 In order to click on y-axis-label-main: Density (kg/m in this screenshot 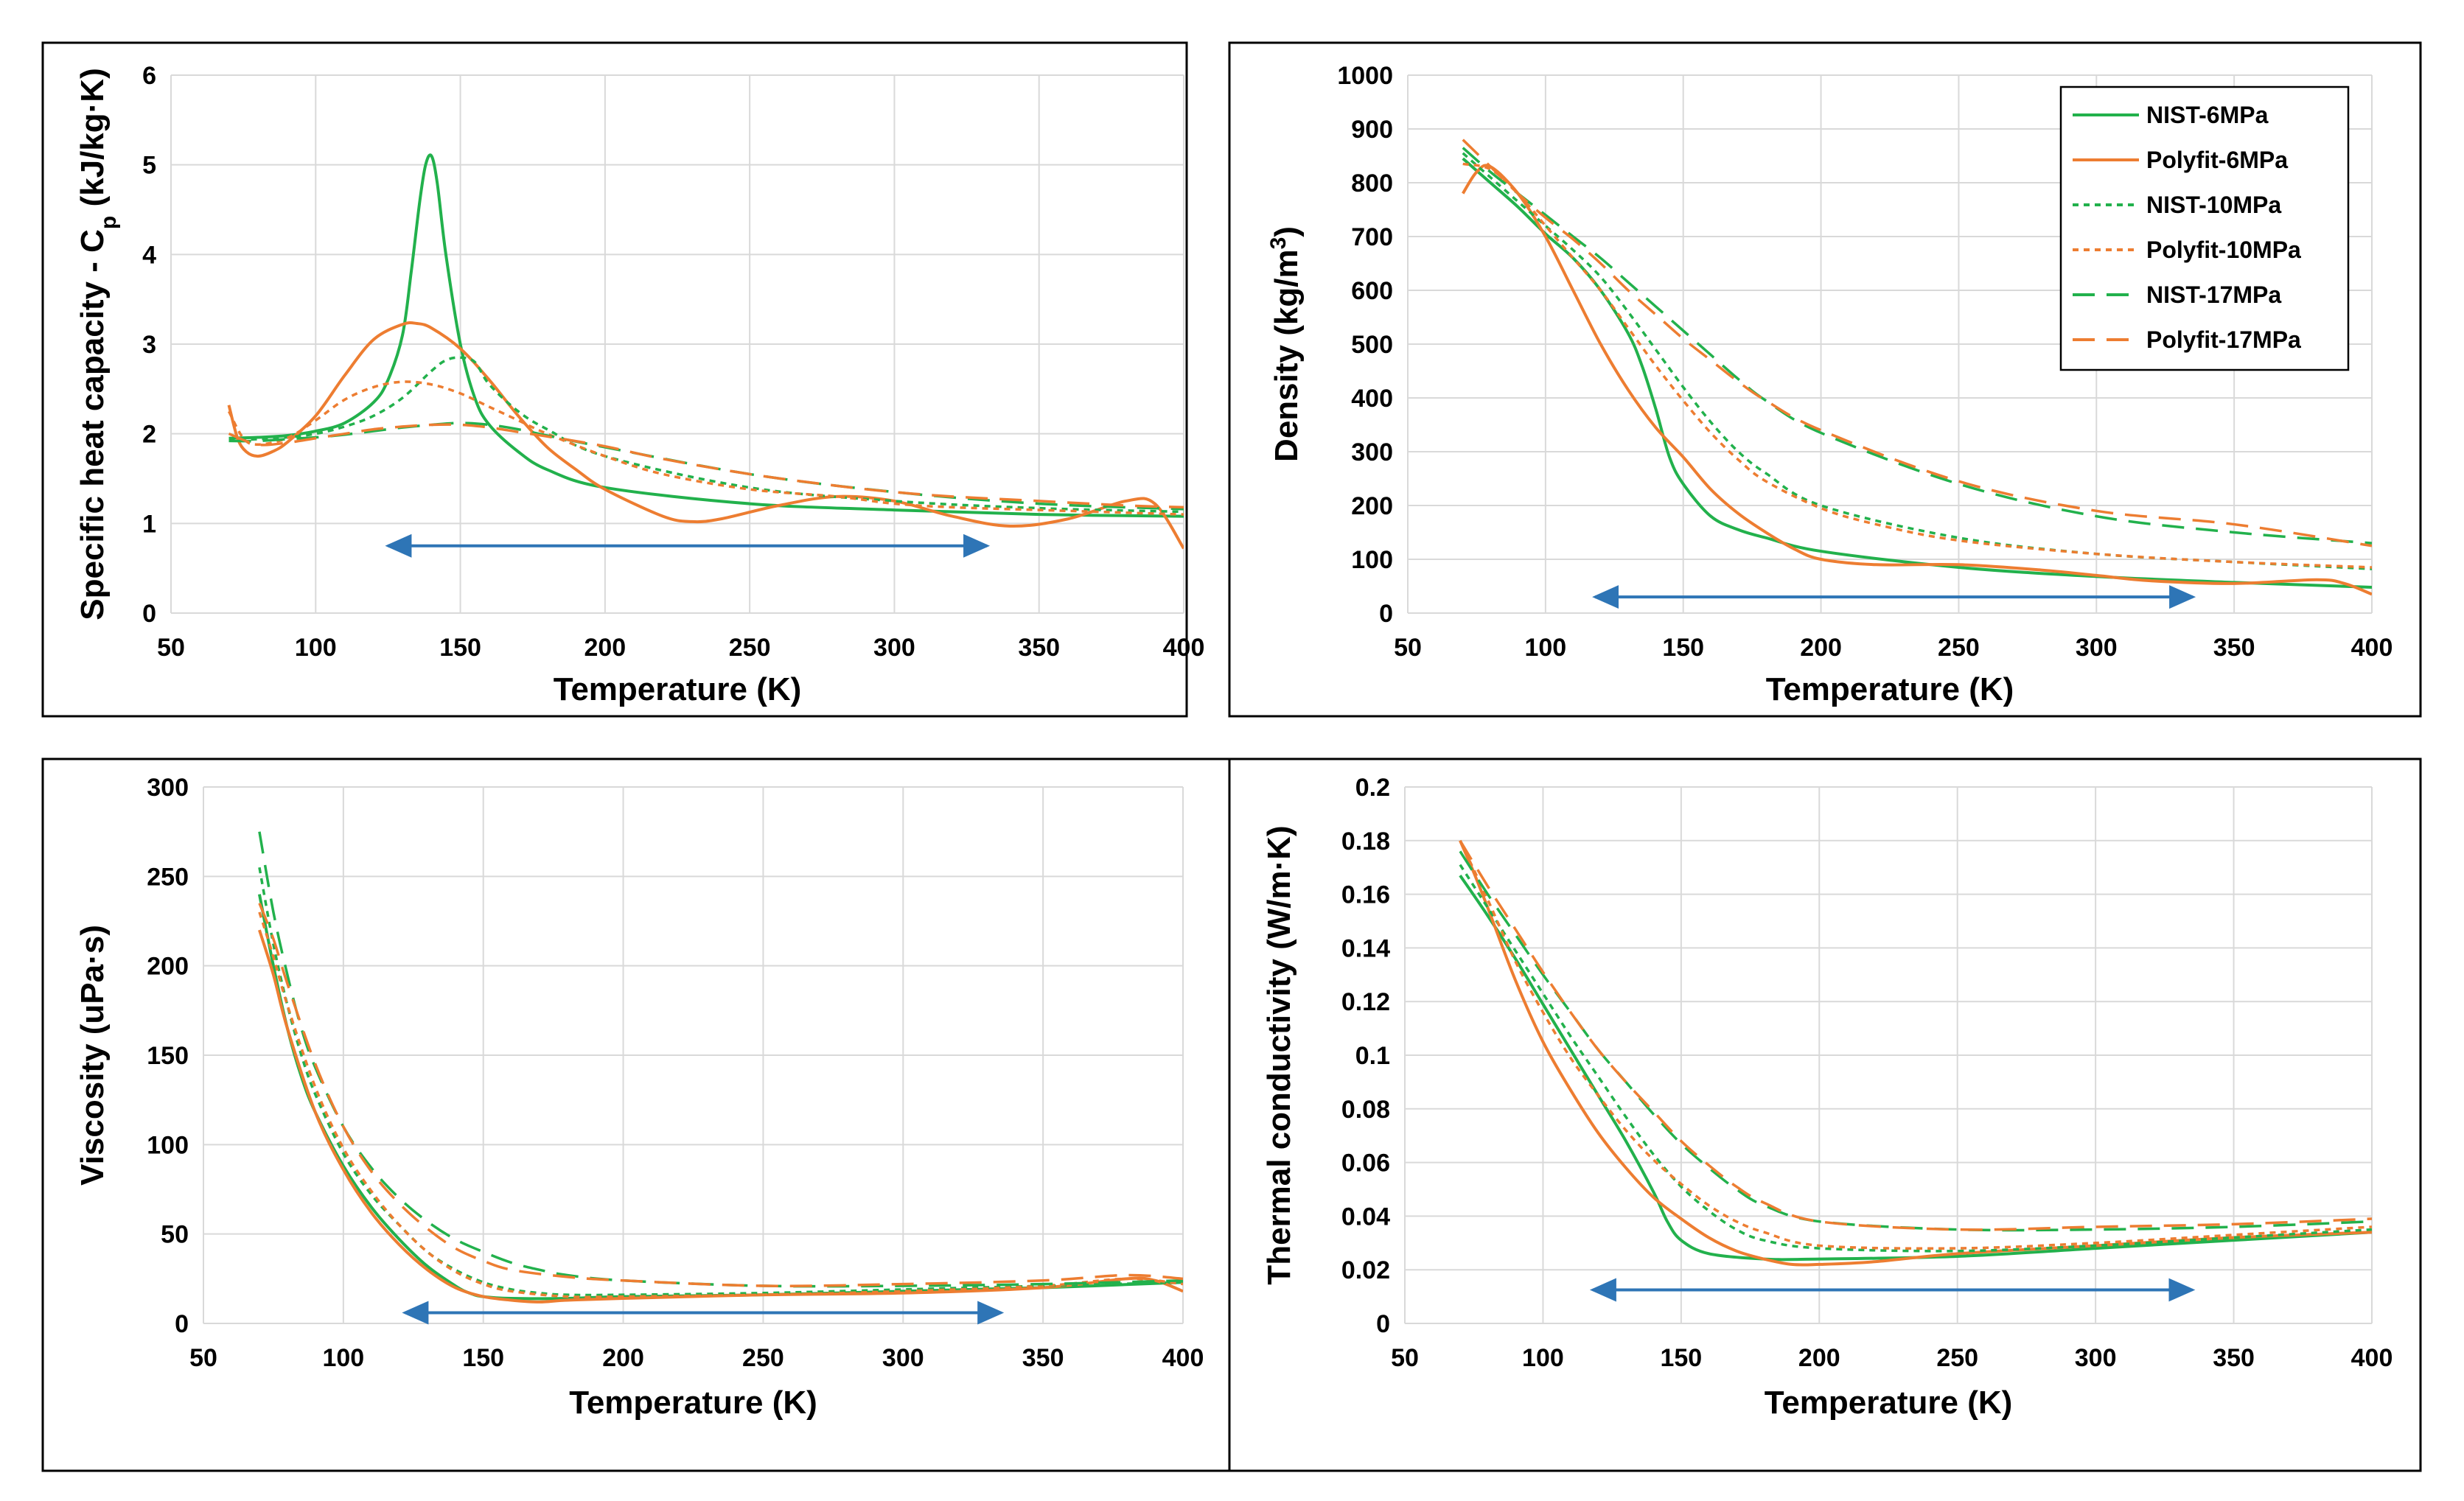, I will do `click(1286, 356)`.